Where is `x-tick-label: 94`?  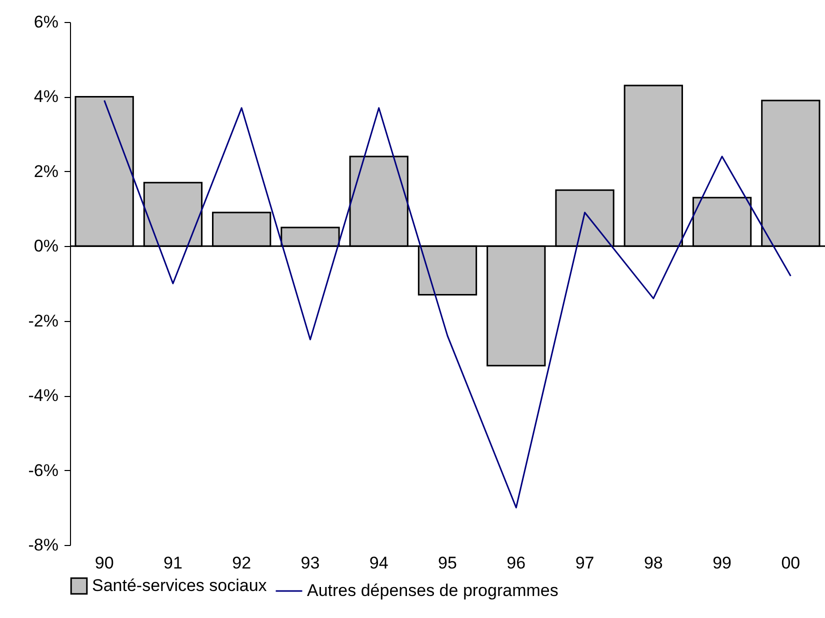
x-tick-label: 94 is located at coordinates (378, 563).